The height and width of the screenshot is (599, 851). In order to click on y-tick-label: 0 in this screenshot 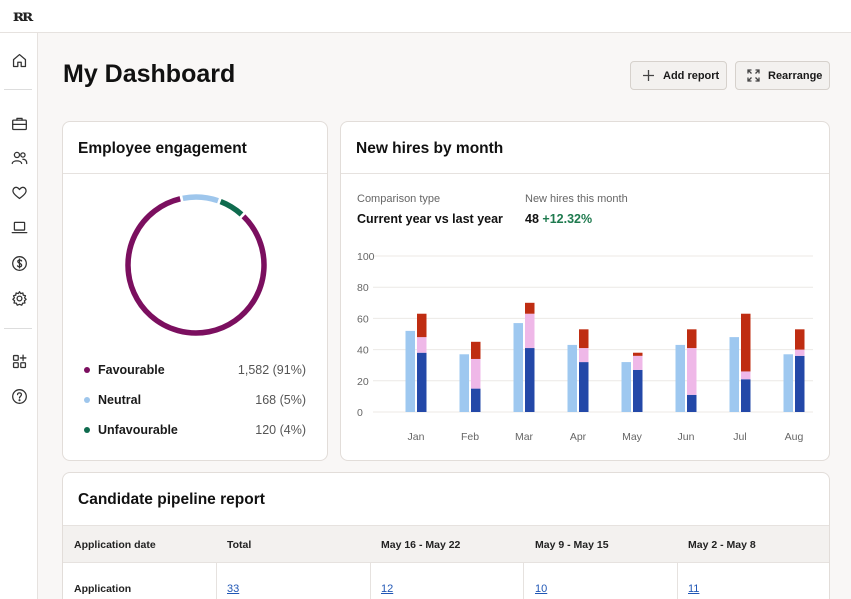, I will do `click(360, 413)`.